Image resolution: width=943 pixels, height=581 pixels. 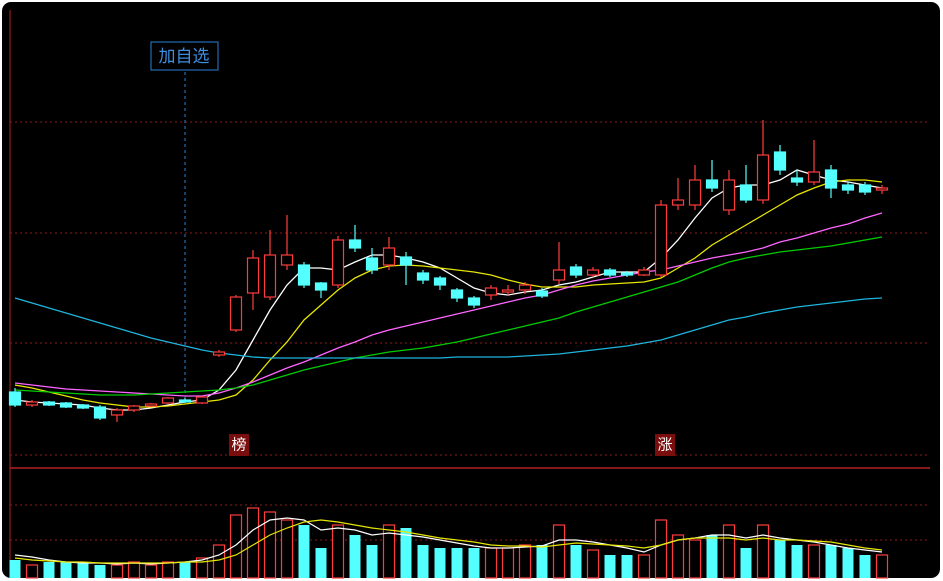 I want to click on average-line, so click(x=448, y=328).